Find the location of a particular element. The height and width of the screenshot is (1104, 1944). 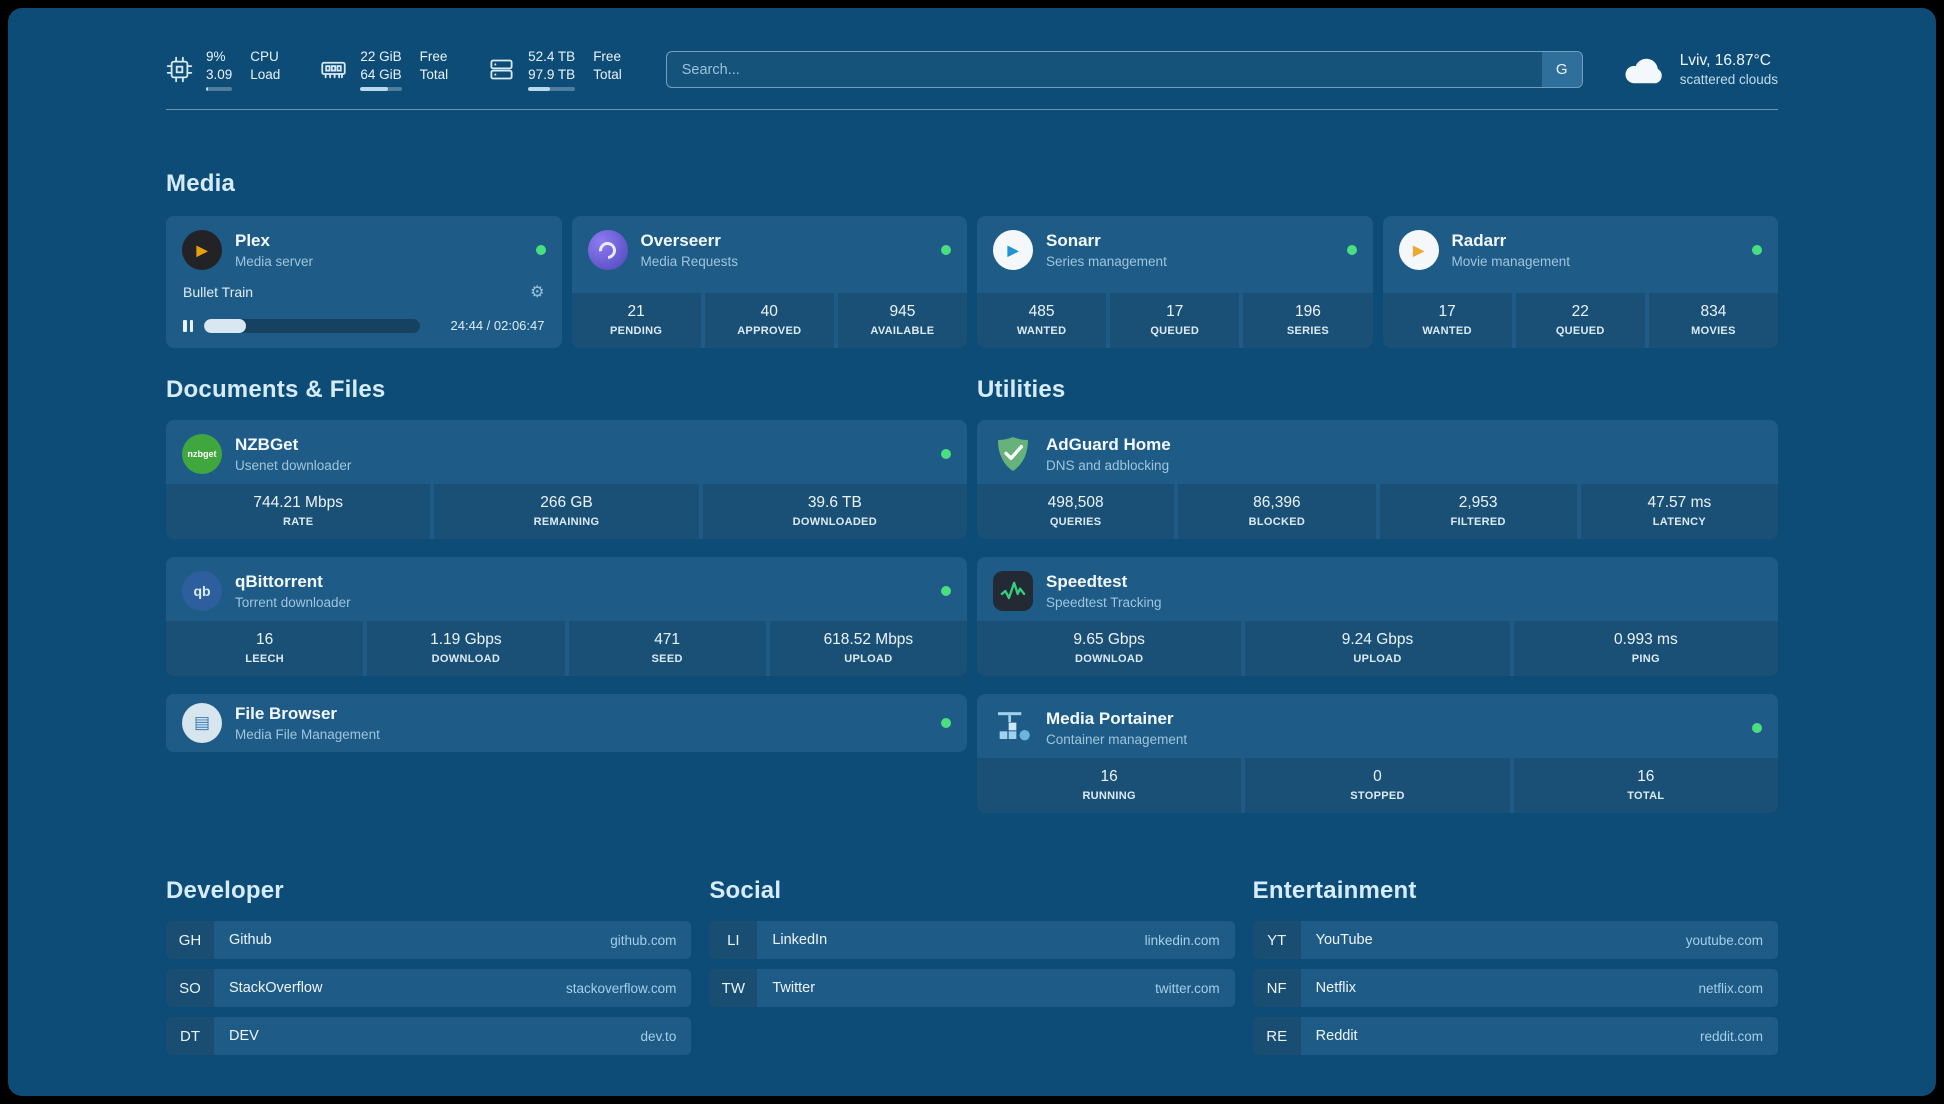

cpu-usage-value: 9% is located at coordinates (216, 56).